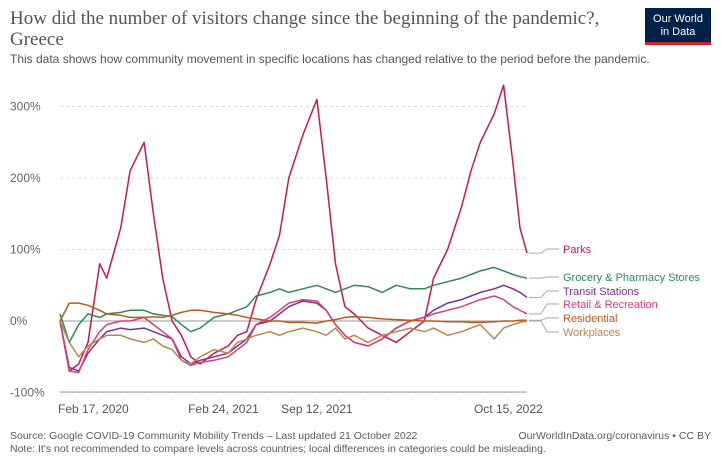  Describe the element at coordinates (293, 342) in the screenshot. I see `series-line-workplaces` at that location.